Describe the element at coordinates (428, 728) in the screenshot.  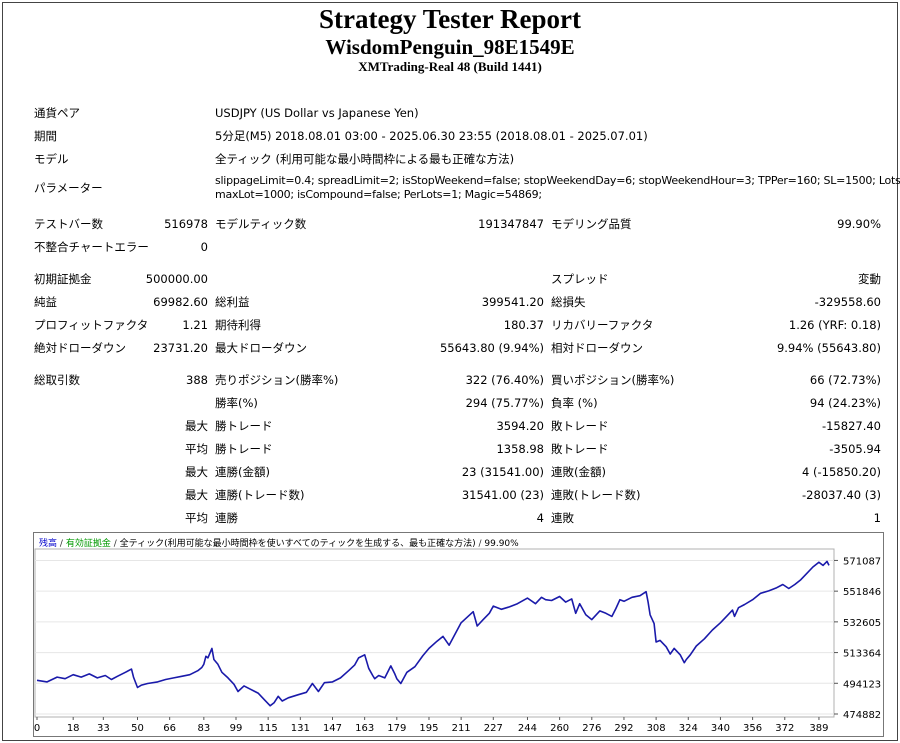
I see `x-tick-label: 195` at that location.